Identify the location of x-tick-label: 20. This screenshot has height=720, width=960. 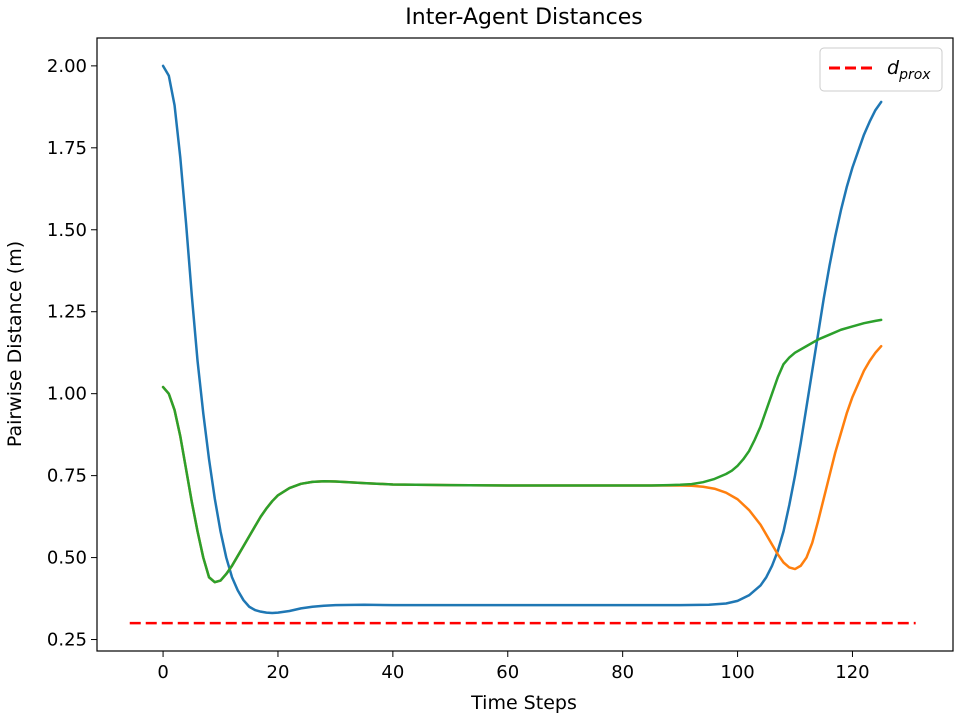
(278, 672).